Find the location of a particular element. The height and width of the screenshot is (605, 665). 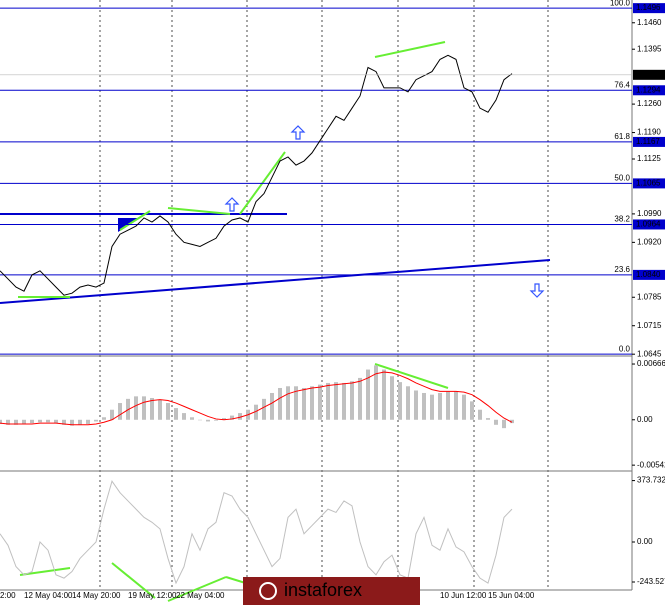

y-tick-label: 1.1190 is located at coordinates (649, 132).